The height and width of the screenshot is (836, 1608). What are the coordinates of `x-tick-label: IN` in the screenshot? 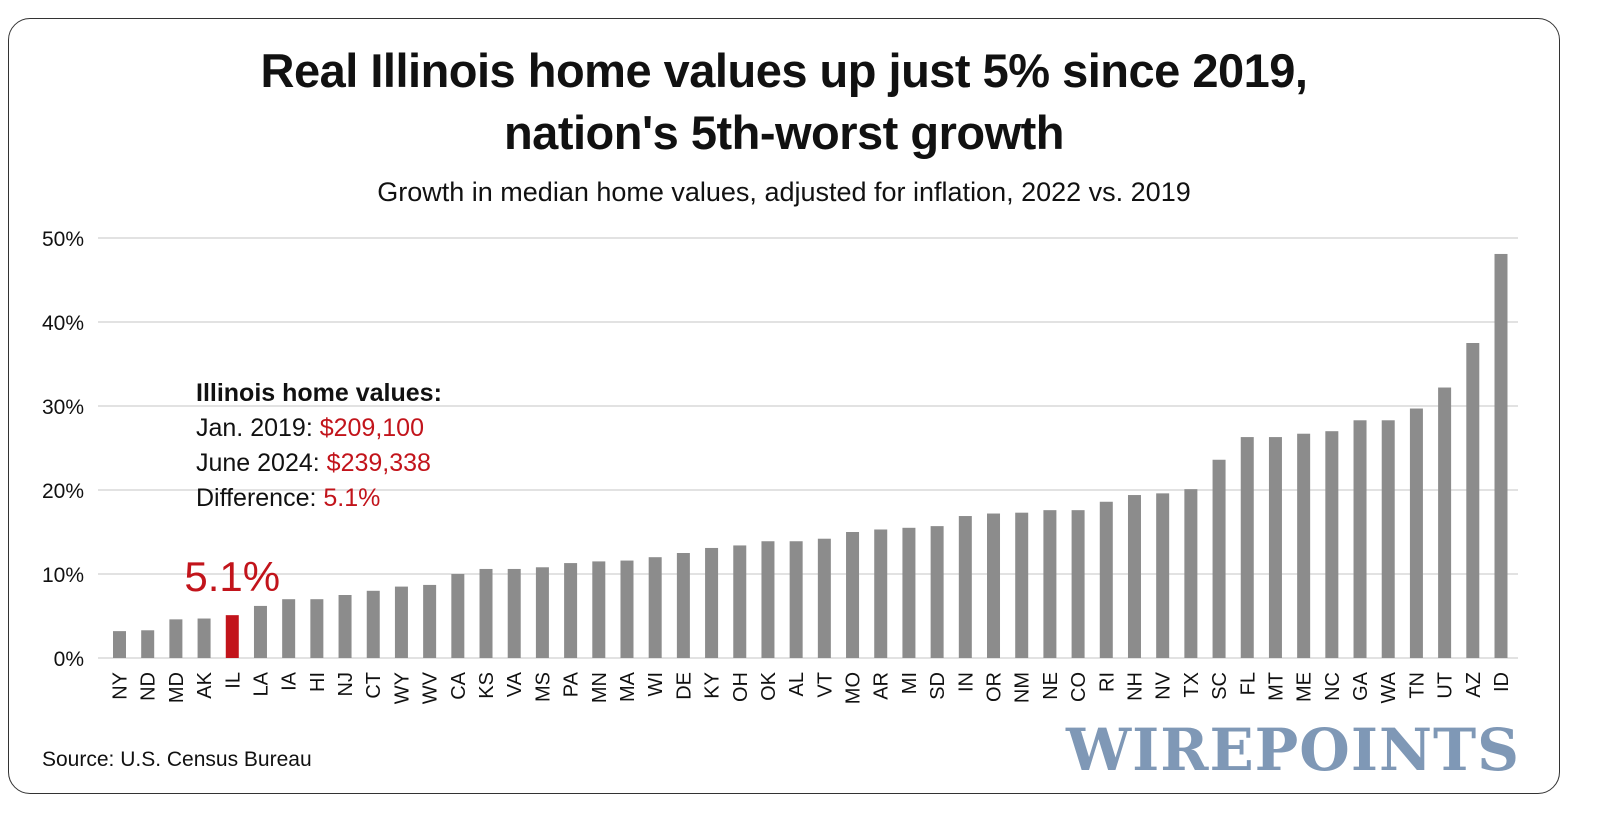 It's located at (966, 682).